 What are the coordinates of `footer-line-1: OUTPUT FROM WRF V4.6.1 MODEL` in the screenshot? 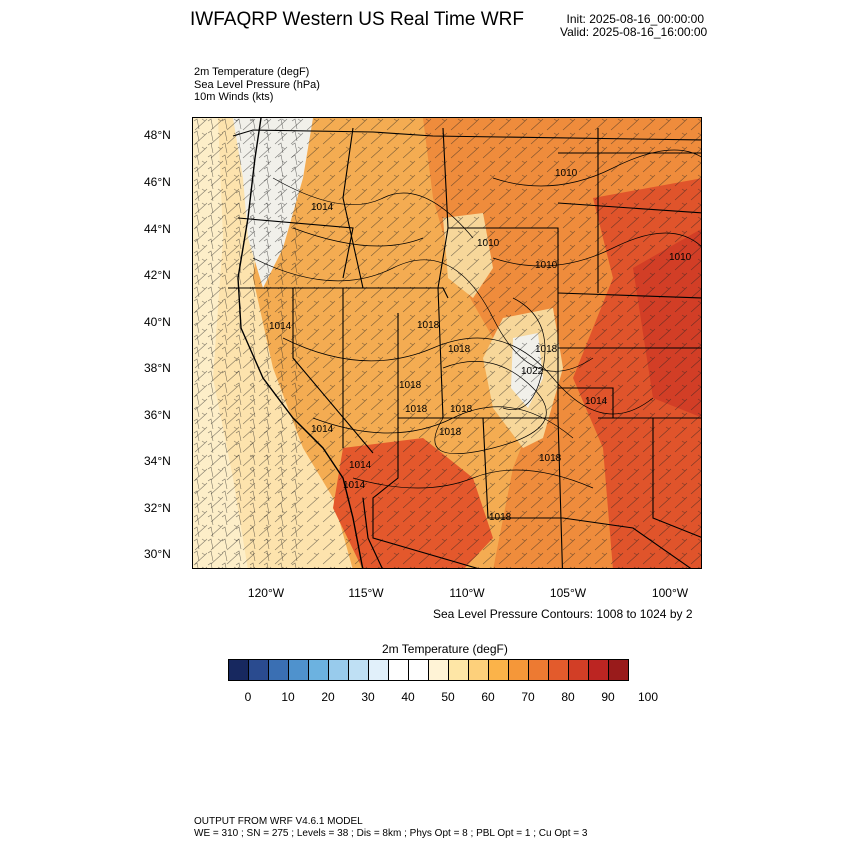 It's located at (278, 821).